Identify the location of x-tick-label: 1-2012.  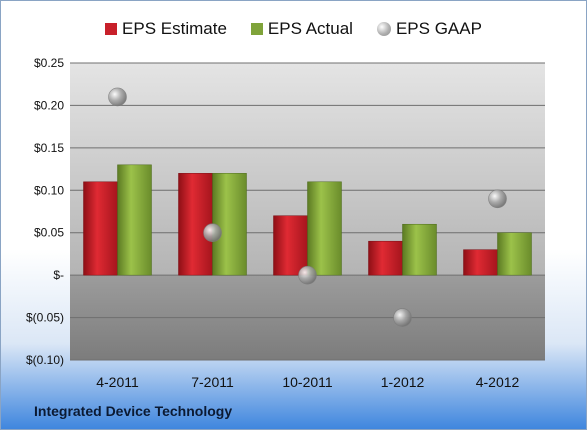
(403, 382).